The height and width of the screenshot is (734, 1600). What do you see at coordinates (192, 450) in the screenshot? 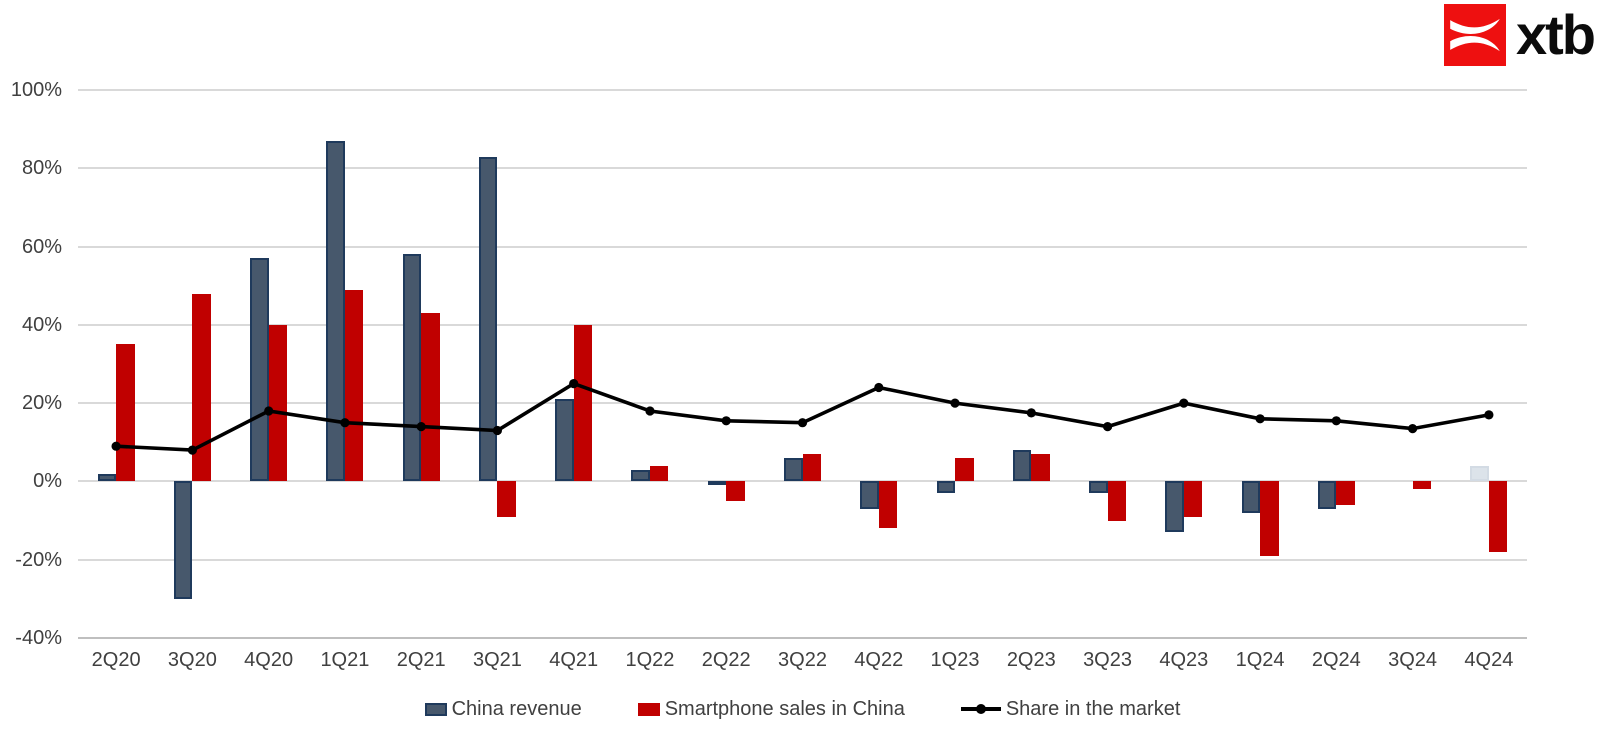
I see `share-in-the-market-point-3q20` at bounding box center [192, 450].